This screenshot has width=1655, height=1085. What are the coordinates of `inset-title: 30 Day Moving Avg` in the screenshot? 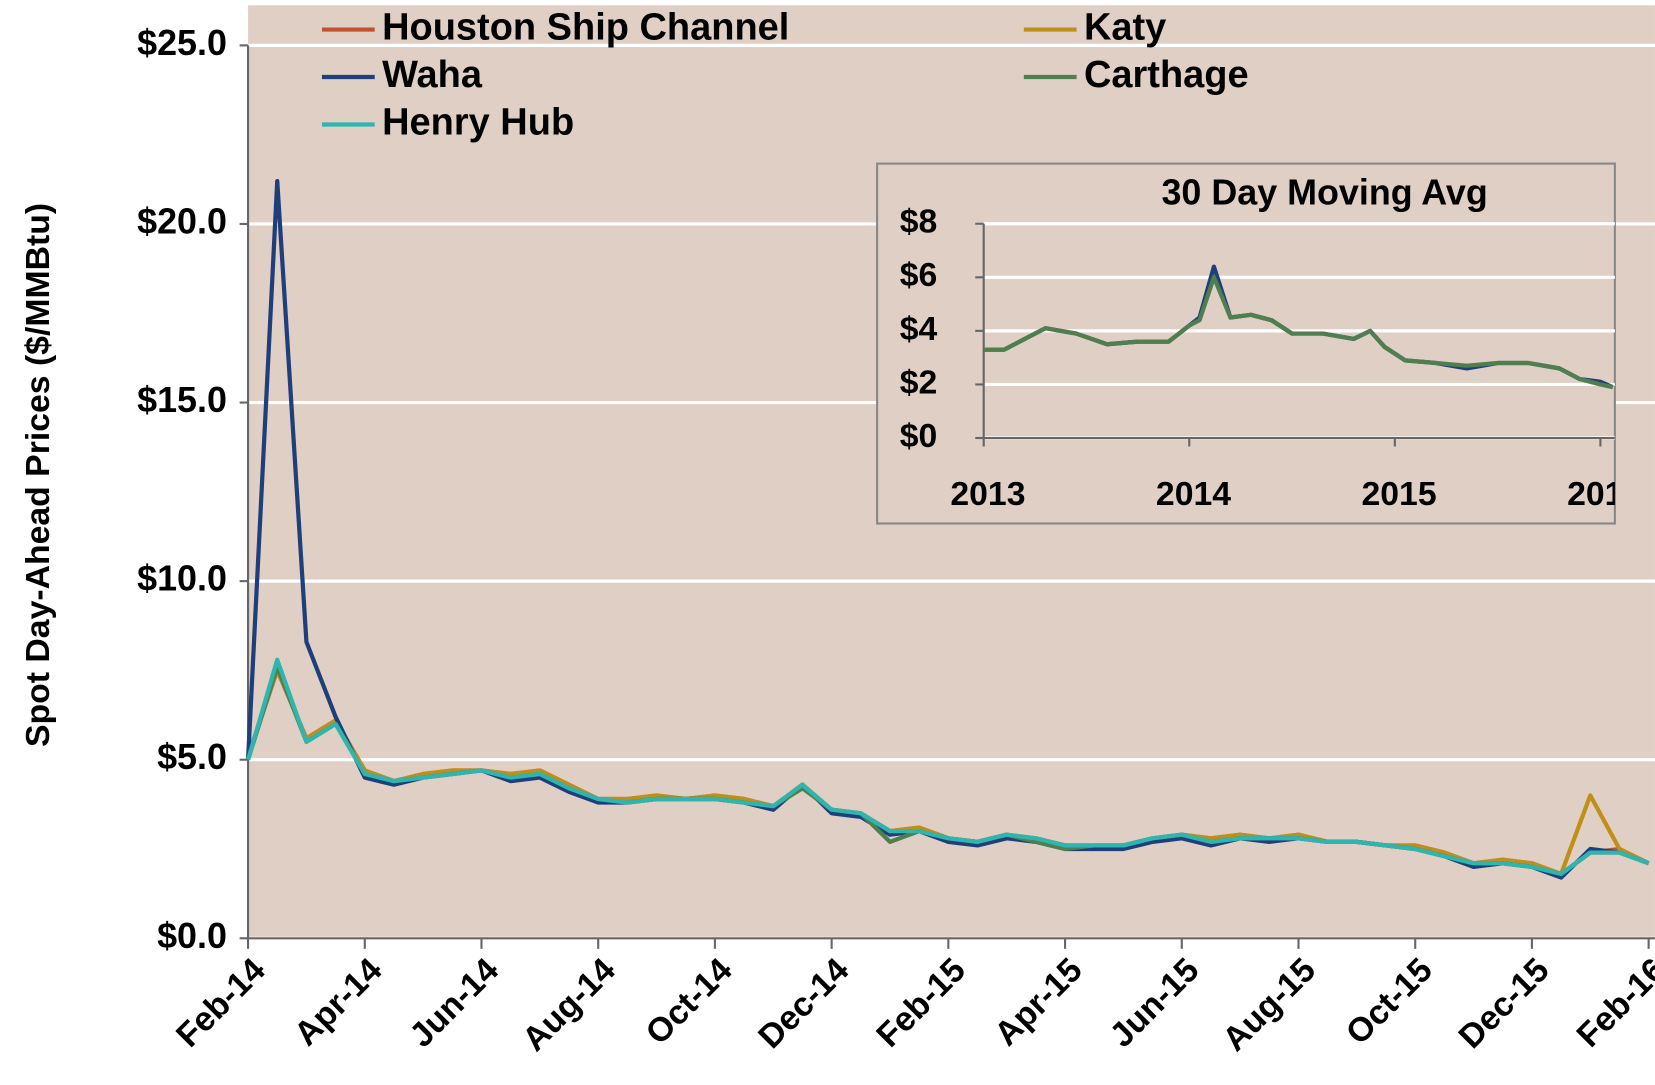 It's located at (1324, 193).